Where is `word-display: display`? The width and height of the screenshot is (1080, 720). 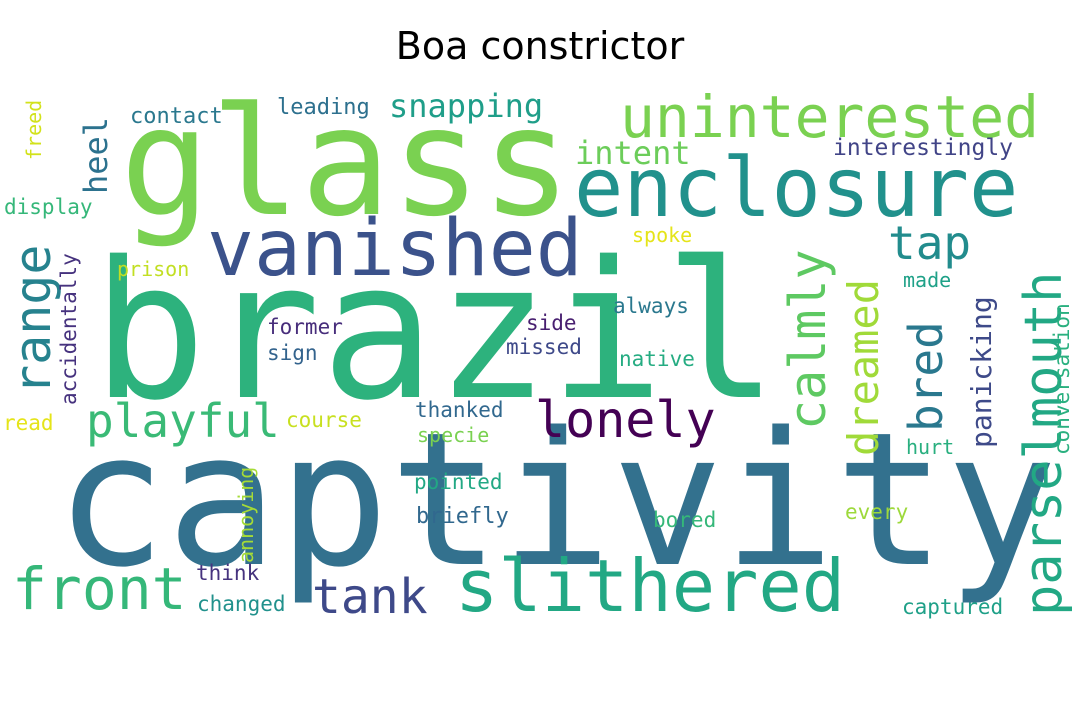 word-display: display is located at coordinates (48, 207).